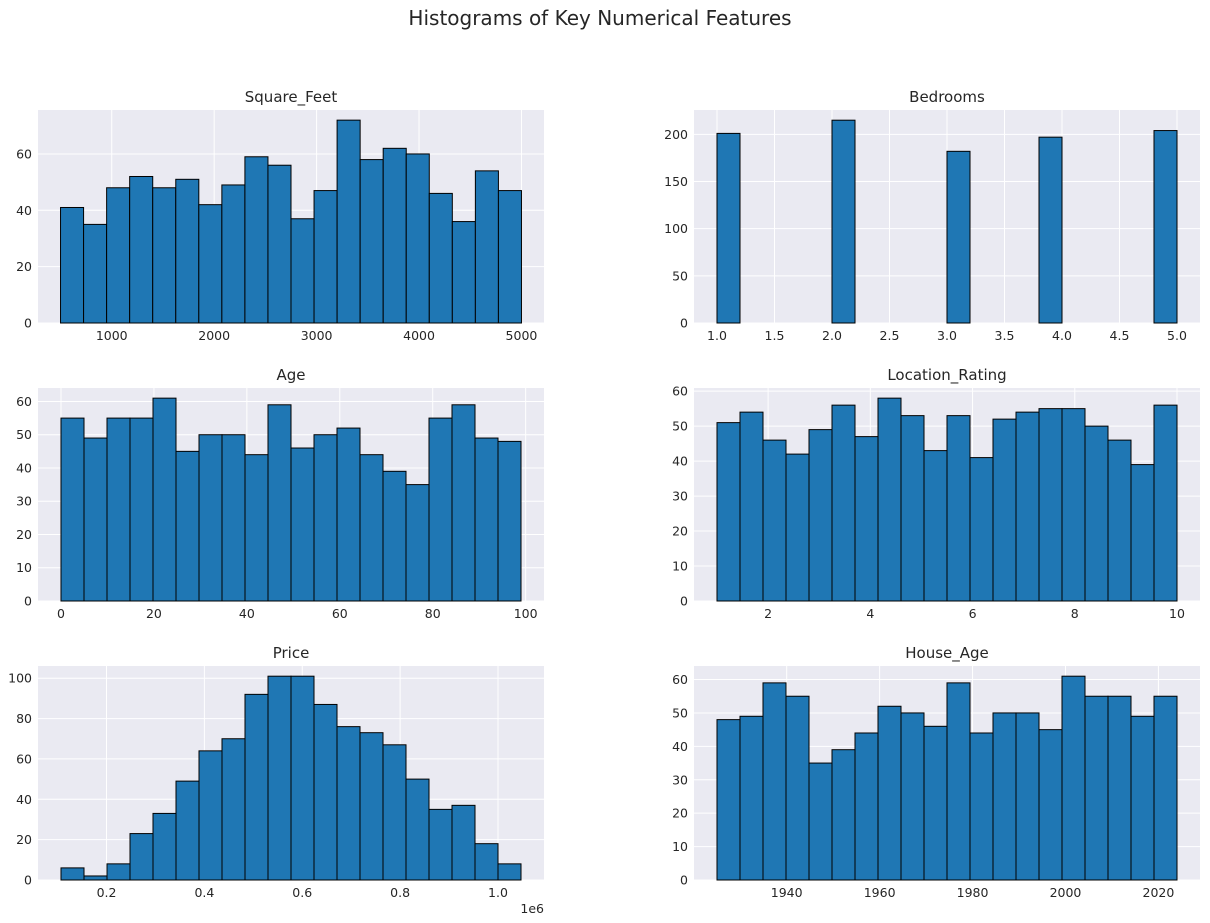 This screenshot has height=923, width=1210. What do you see at coordinates (532, 908) in the screenshot?
I see `x-axis-offset-label: 1e6` at bounding box center [532, 908].